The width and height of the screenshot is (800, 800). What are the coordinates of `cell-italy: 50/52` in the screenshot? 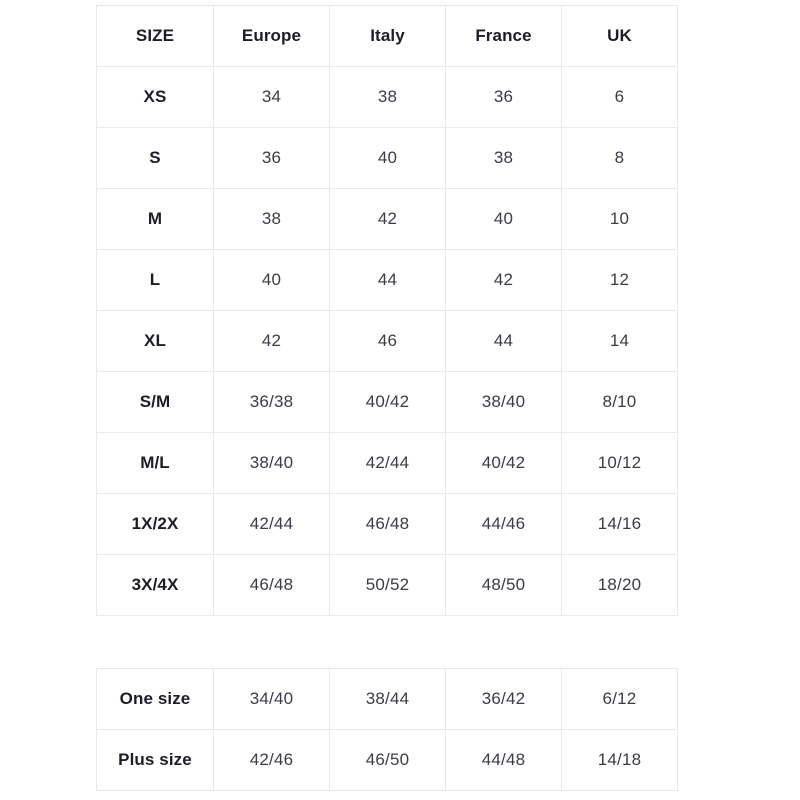 It's located at (387, 585).